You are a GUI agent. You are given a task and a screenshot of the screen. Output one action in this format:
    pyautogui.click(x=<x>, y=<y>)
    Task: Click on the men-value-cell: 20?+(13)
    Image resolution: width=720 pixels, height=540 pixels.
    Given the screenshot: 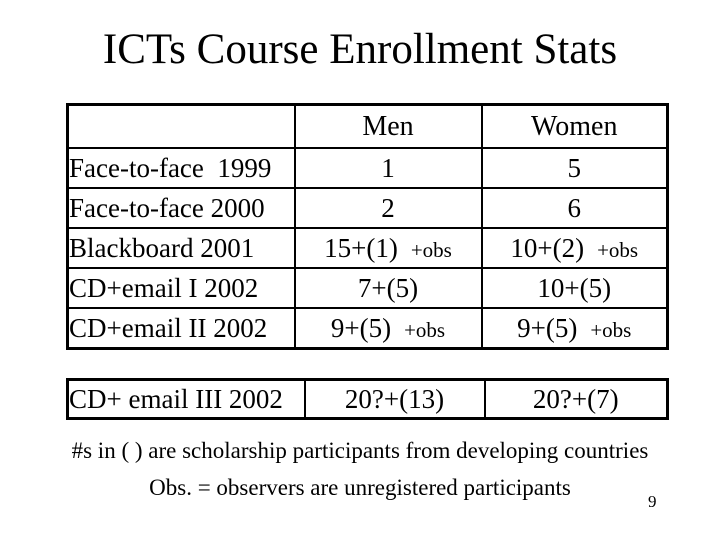 What is the action you would take?
    pyautogui.click(x=394, y=399)
    